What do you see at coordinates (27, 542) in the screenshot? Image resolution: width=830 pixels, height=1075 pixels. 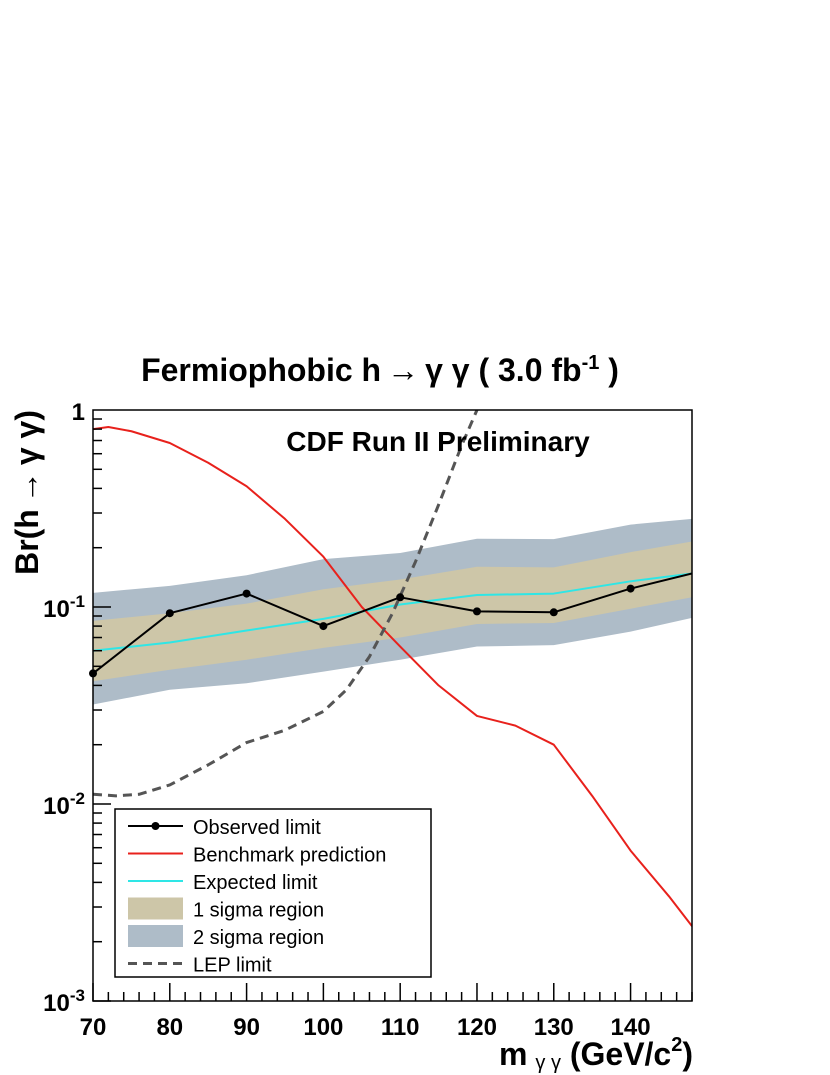 I see `ylabel-main: Br(h` at bounding box center [27, 542].